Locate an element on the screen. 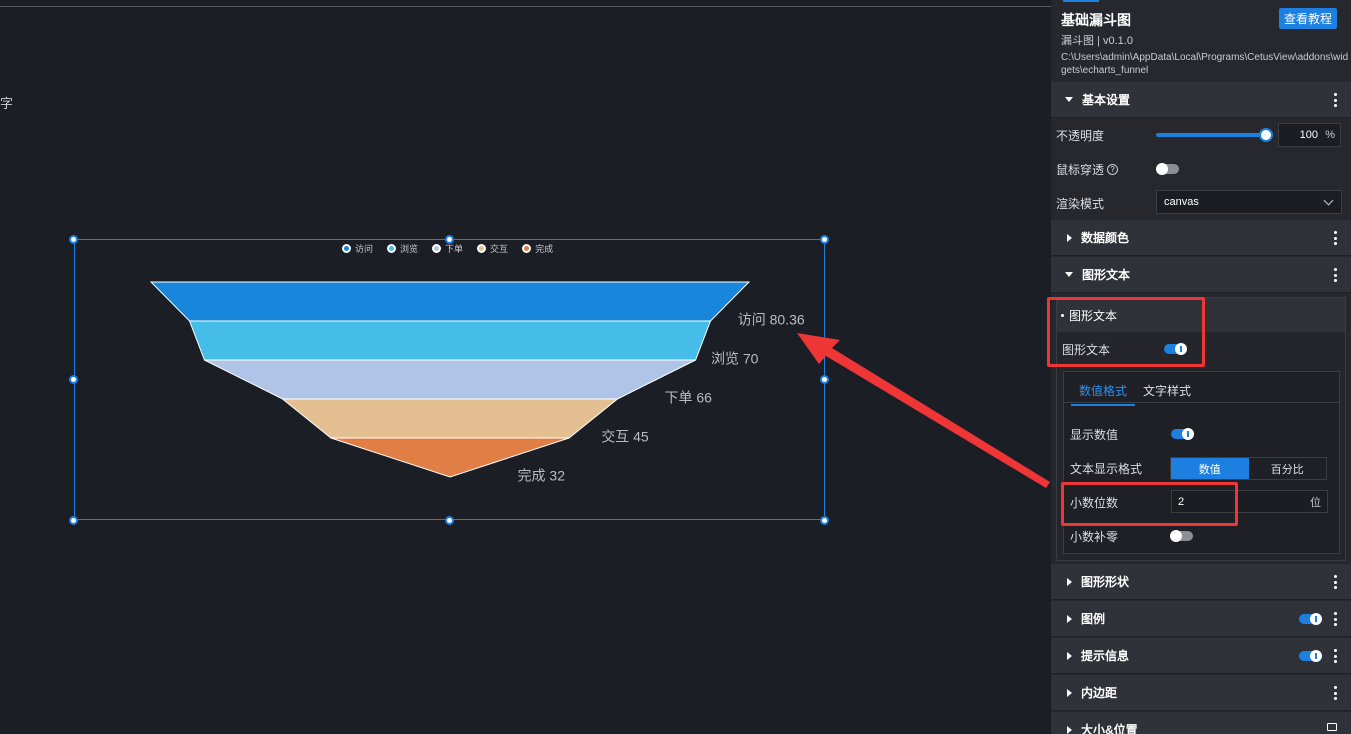 The image size is (1351, 734). legend-item: 交互 is located at coordinates (492, 248).